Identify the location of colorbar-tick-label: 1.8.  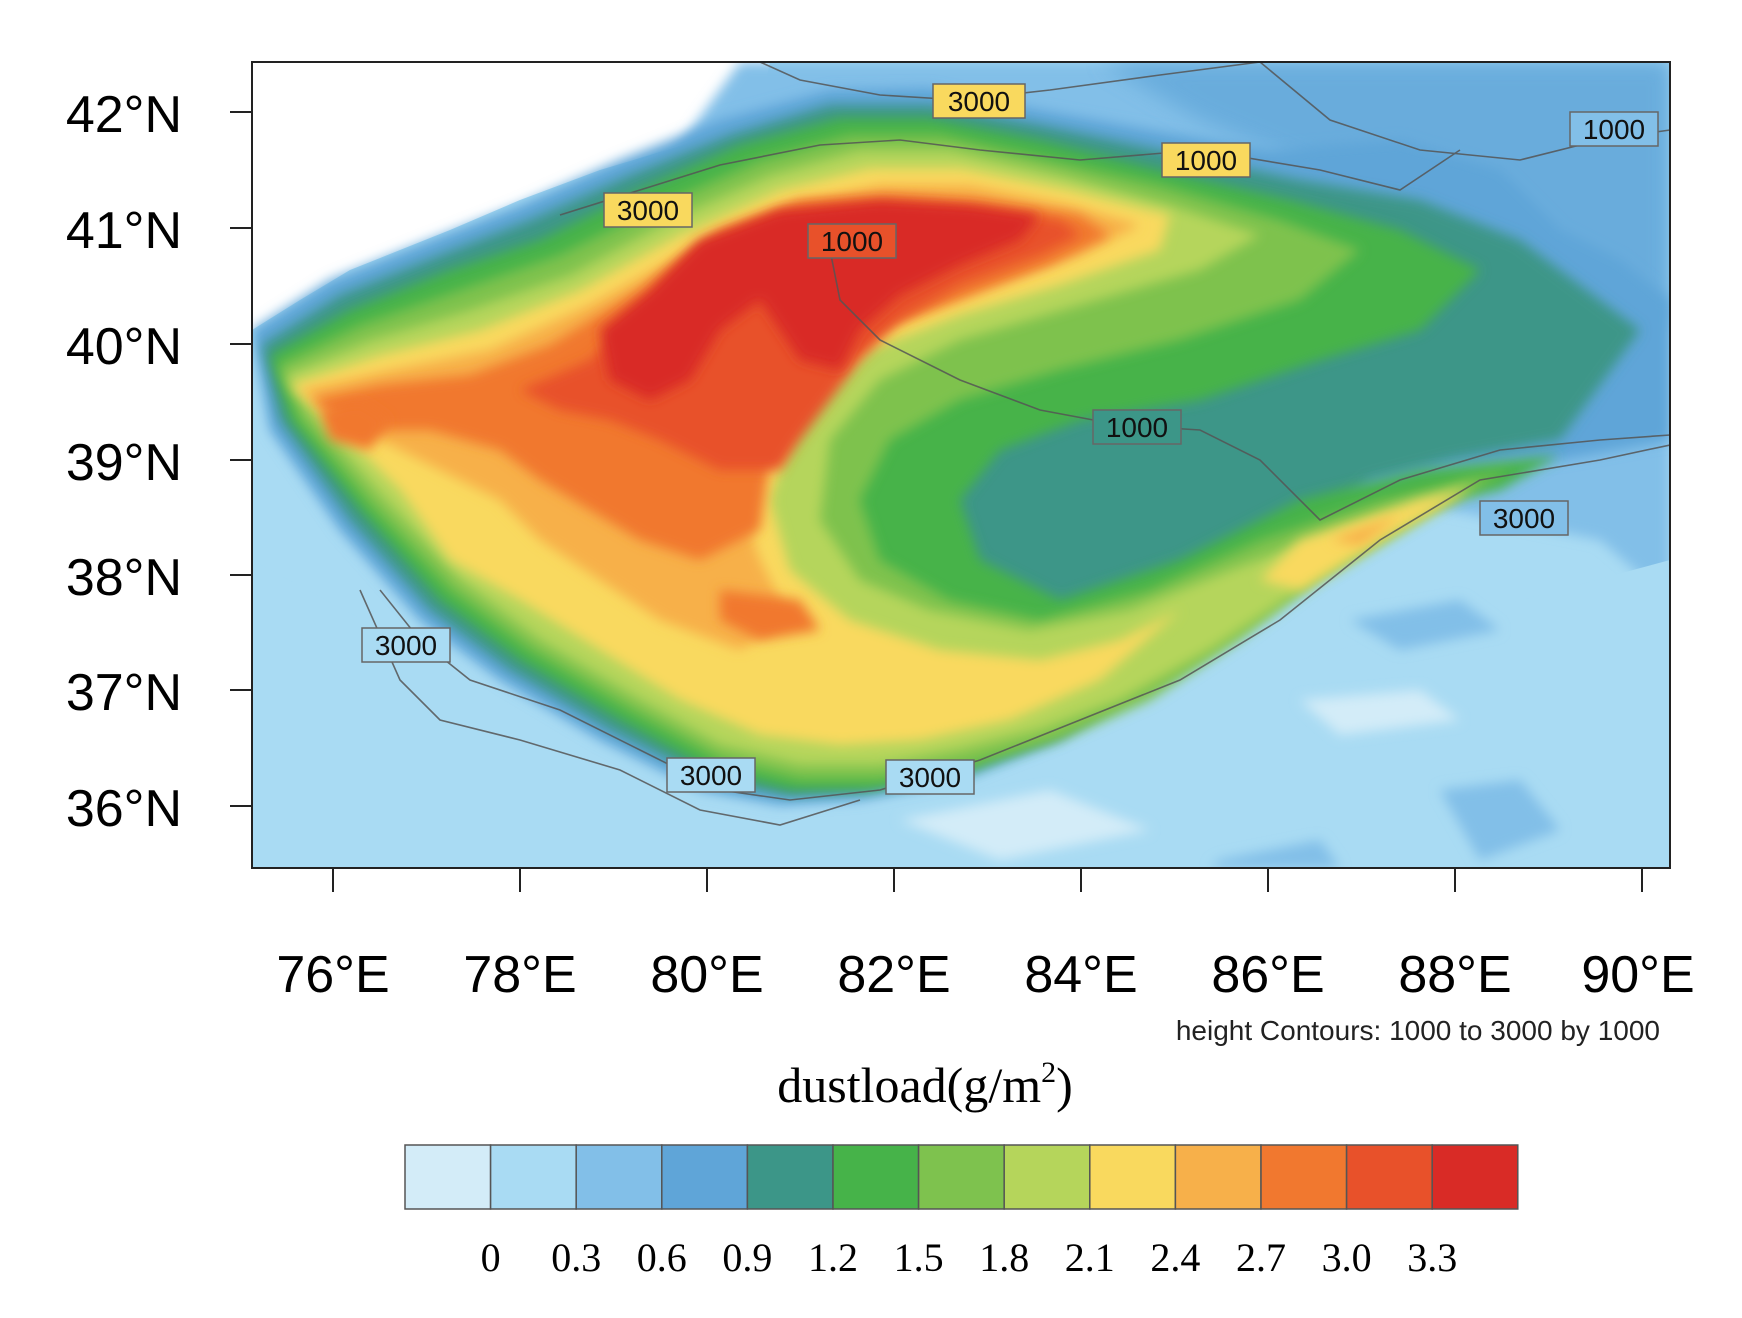
(1004, 1257).